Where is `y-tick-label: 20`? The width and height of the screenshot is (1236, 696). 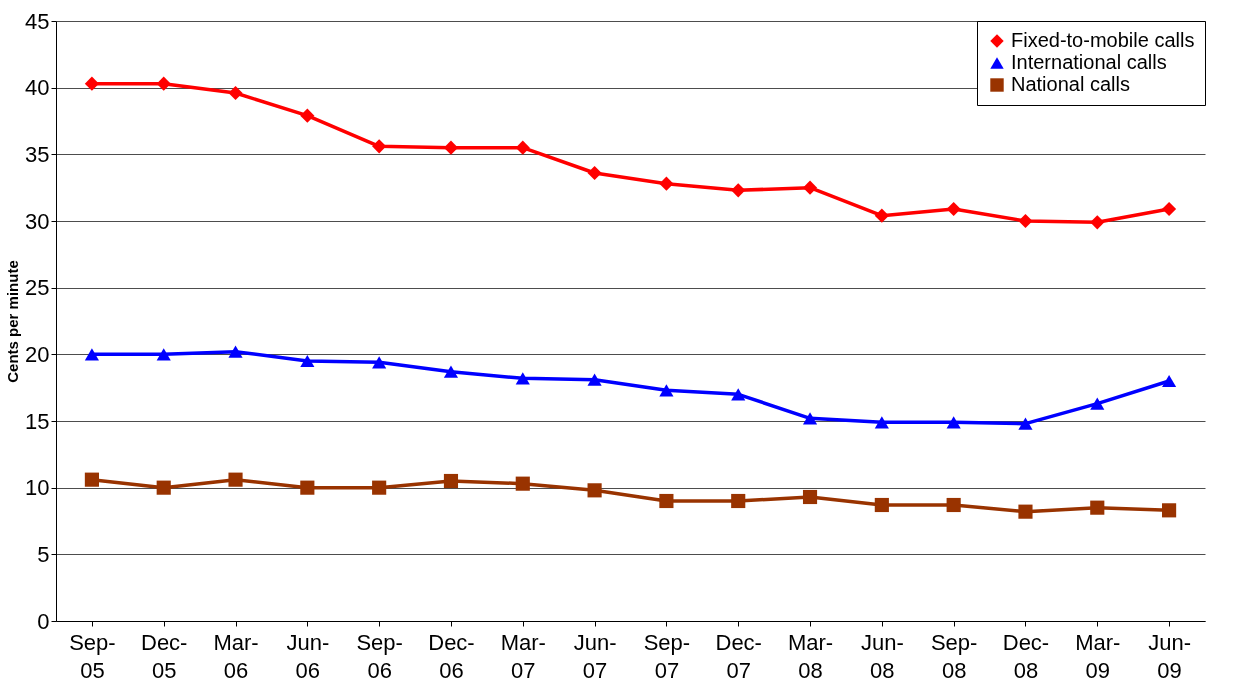 y-tick-label: 20 is located at coordinates (37, 354).